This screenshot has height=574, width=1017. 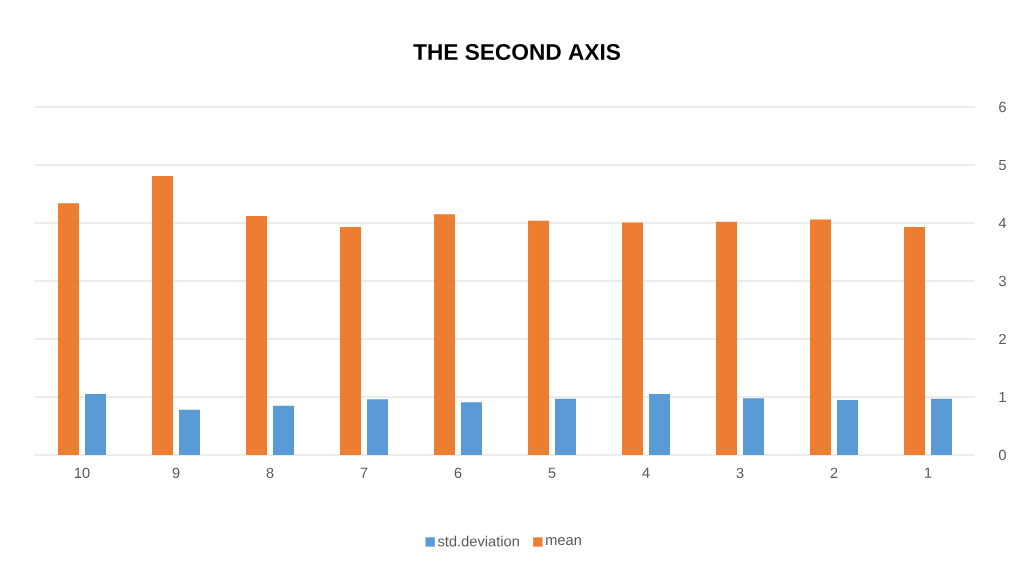 What do you see at coordinates (1002, 339) in the screenshot?
I see `y-tick-label: 2` at bounding box center [1002, 339].